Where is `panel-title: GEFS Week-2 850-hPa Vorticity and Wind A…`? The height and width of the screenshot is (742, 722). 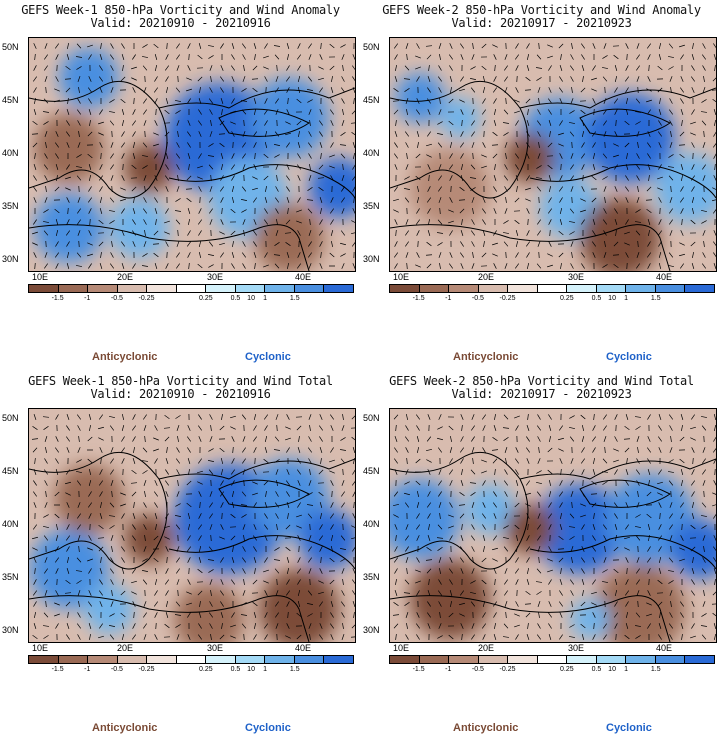 panel-title: GEFS Week-2 850-hPa Vorticity and Wind A… is located at coordinates (541, 10).